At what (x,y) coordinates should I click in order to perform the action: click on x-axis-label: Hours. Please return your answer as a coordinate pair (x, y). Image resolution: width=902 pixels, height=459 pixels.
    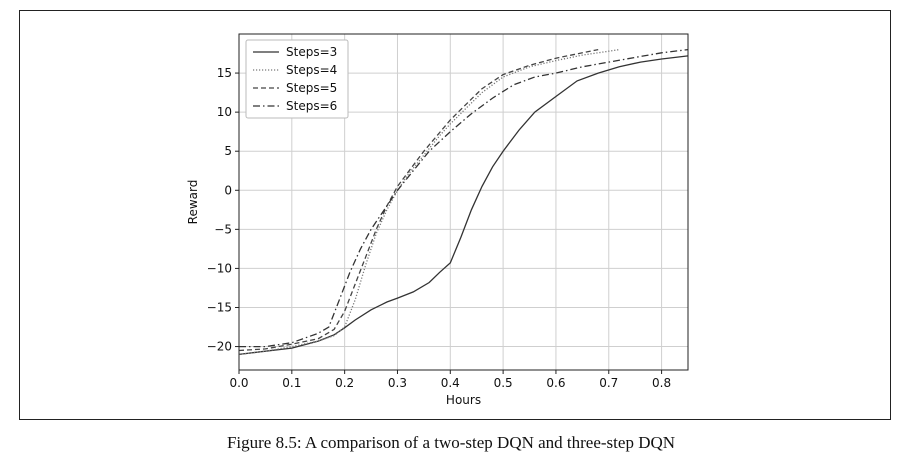
    Looking at the image, I should click on (463, 400).